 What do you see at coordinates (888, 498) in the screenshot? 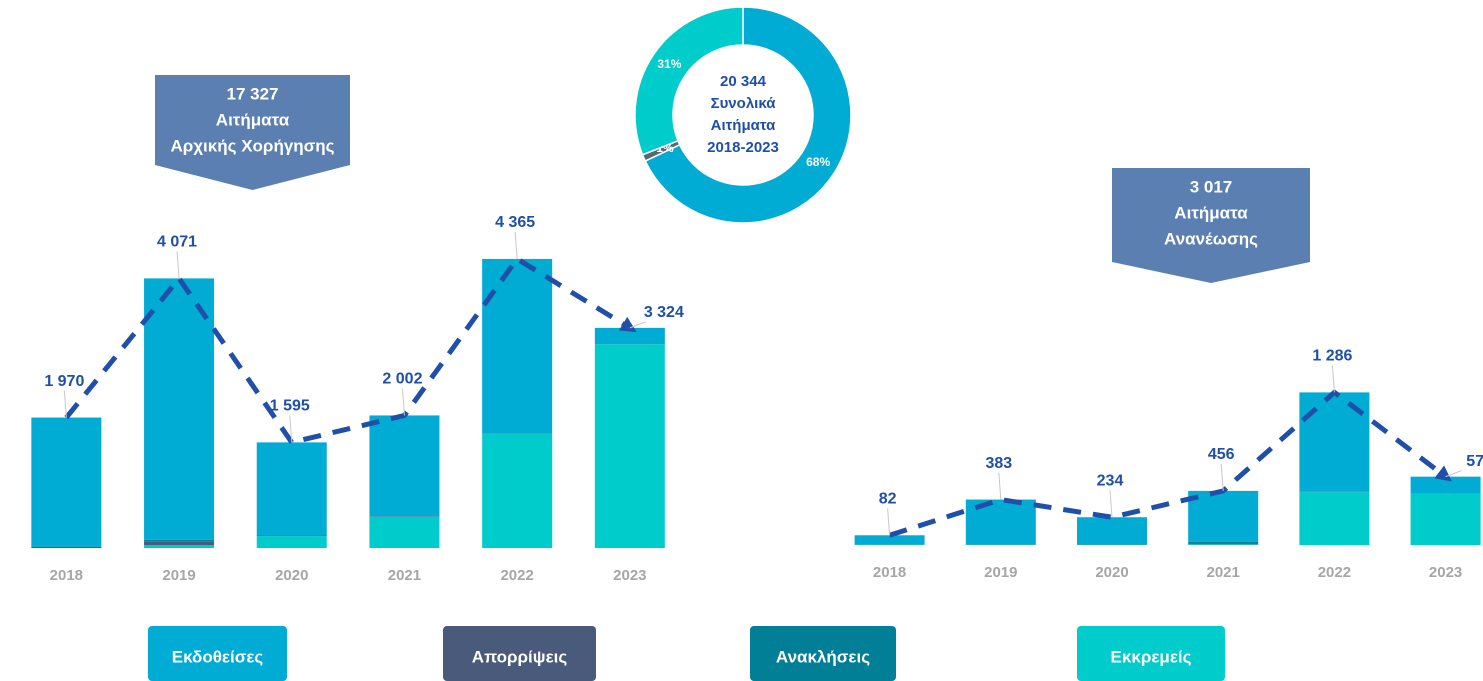
I see `data-label: 82` at bounding box center [888, 498].